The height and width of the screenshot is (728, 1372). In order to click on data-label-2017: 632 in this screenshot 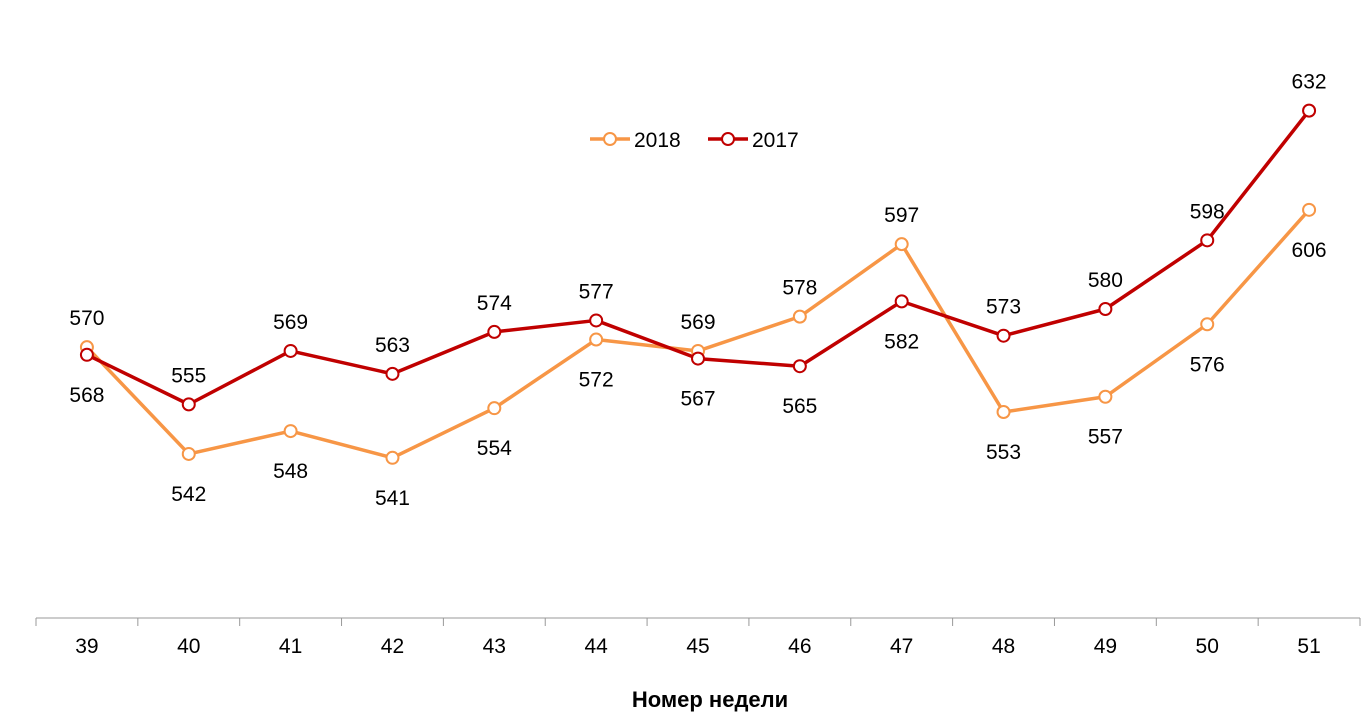, I will do `click(1309, 82)`.